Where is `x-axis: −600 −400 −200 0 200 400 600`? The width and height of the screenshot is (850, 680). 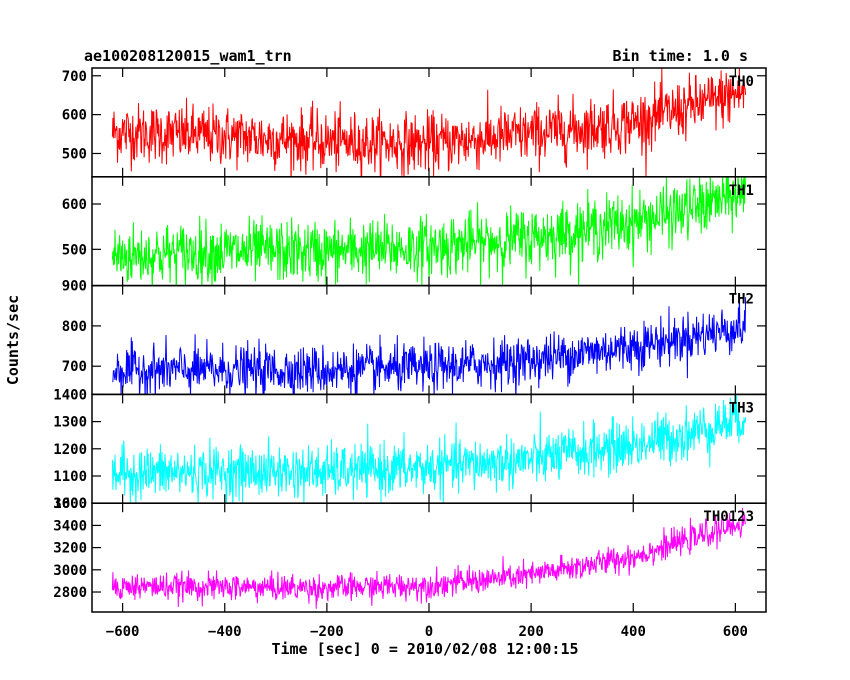
x-axis: −600 −400 −200 0 200 400 600 is located at coordinates (427, 632).